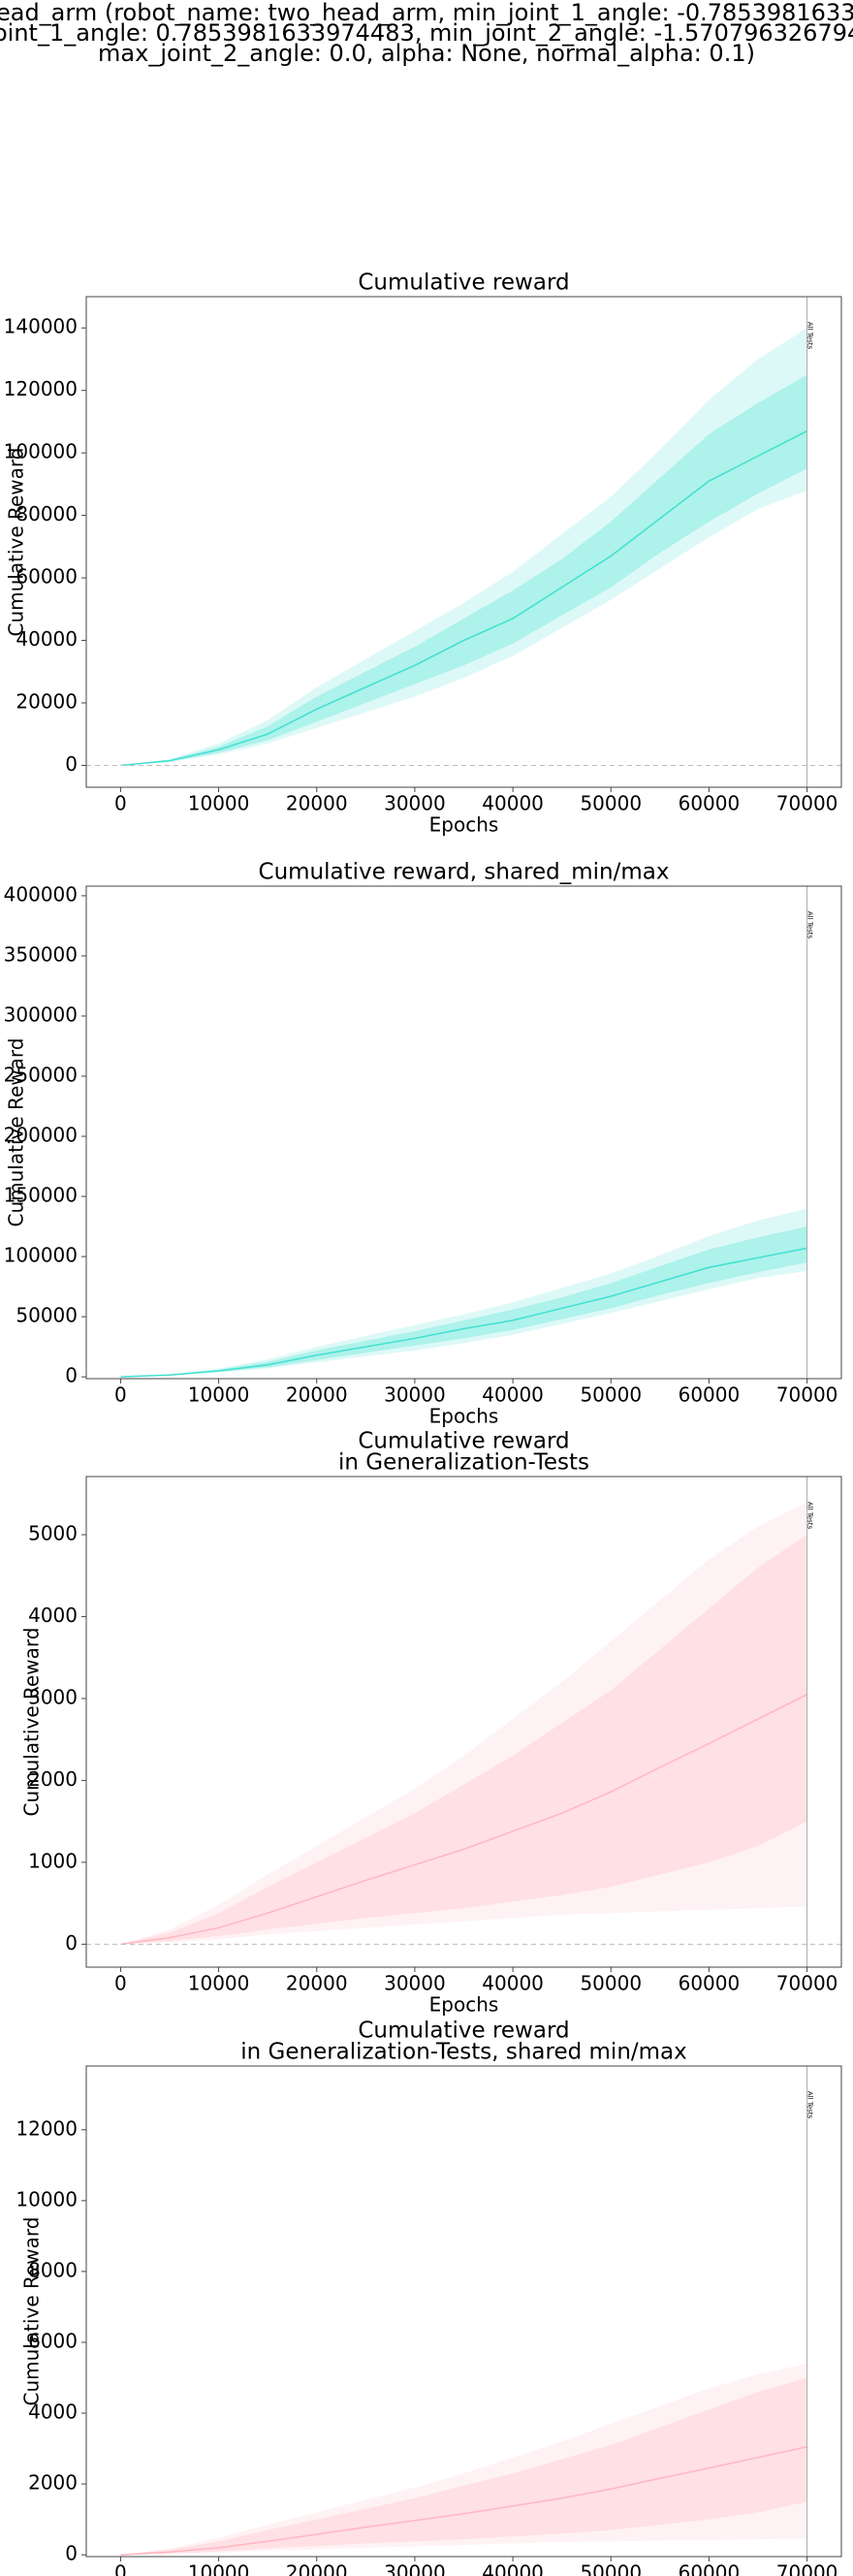  I want to click on chart-title: Cumulative reward, shared_min/max, so click(464, 872).